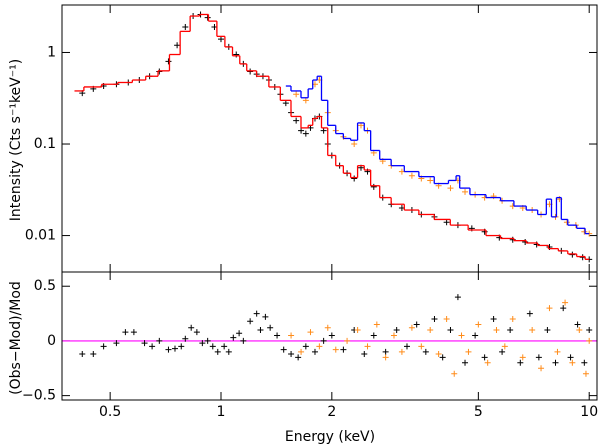  Describe the element at coordinates (51, 341) in the screenshot. I see `y-tick-label: 0` at that location.